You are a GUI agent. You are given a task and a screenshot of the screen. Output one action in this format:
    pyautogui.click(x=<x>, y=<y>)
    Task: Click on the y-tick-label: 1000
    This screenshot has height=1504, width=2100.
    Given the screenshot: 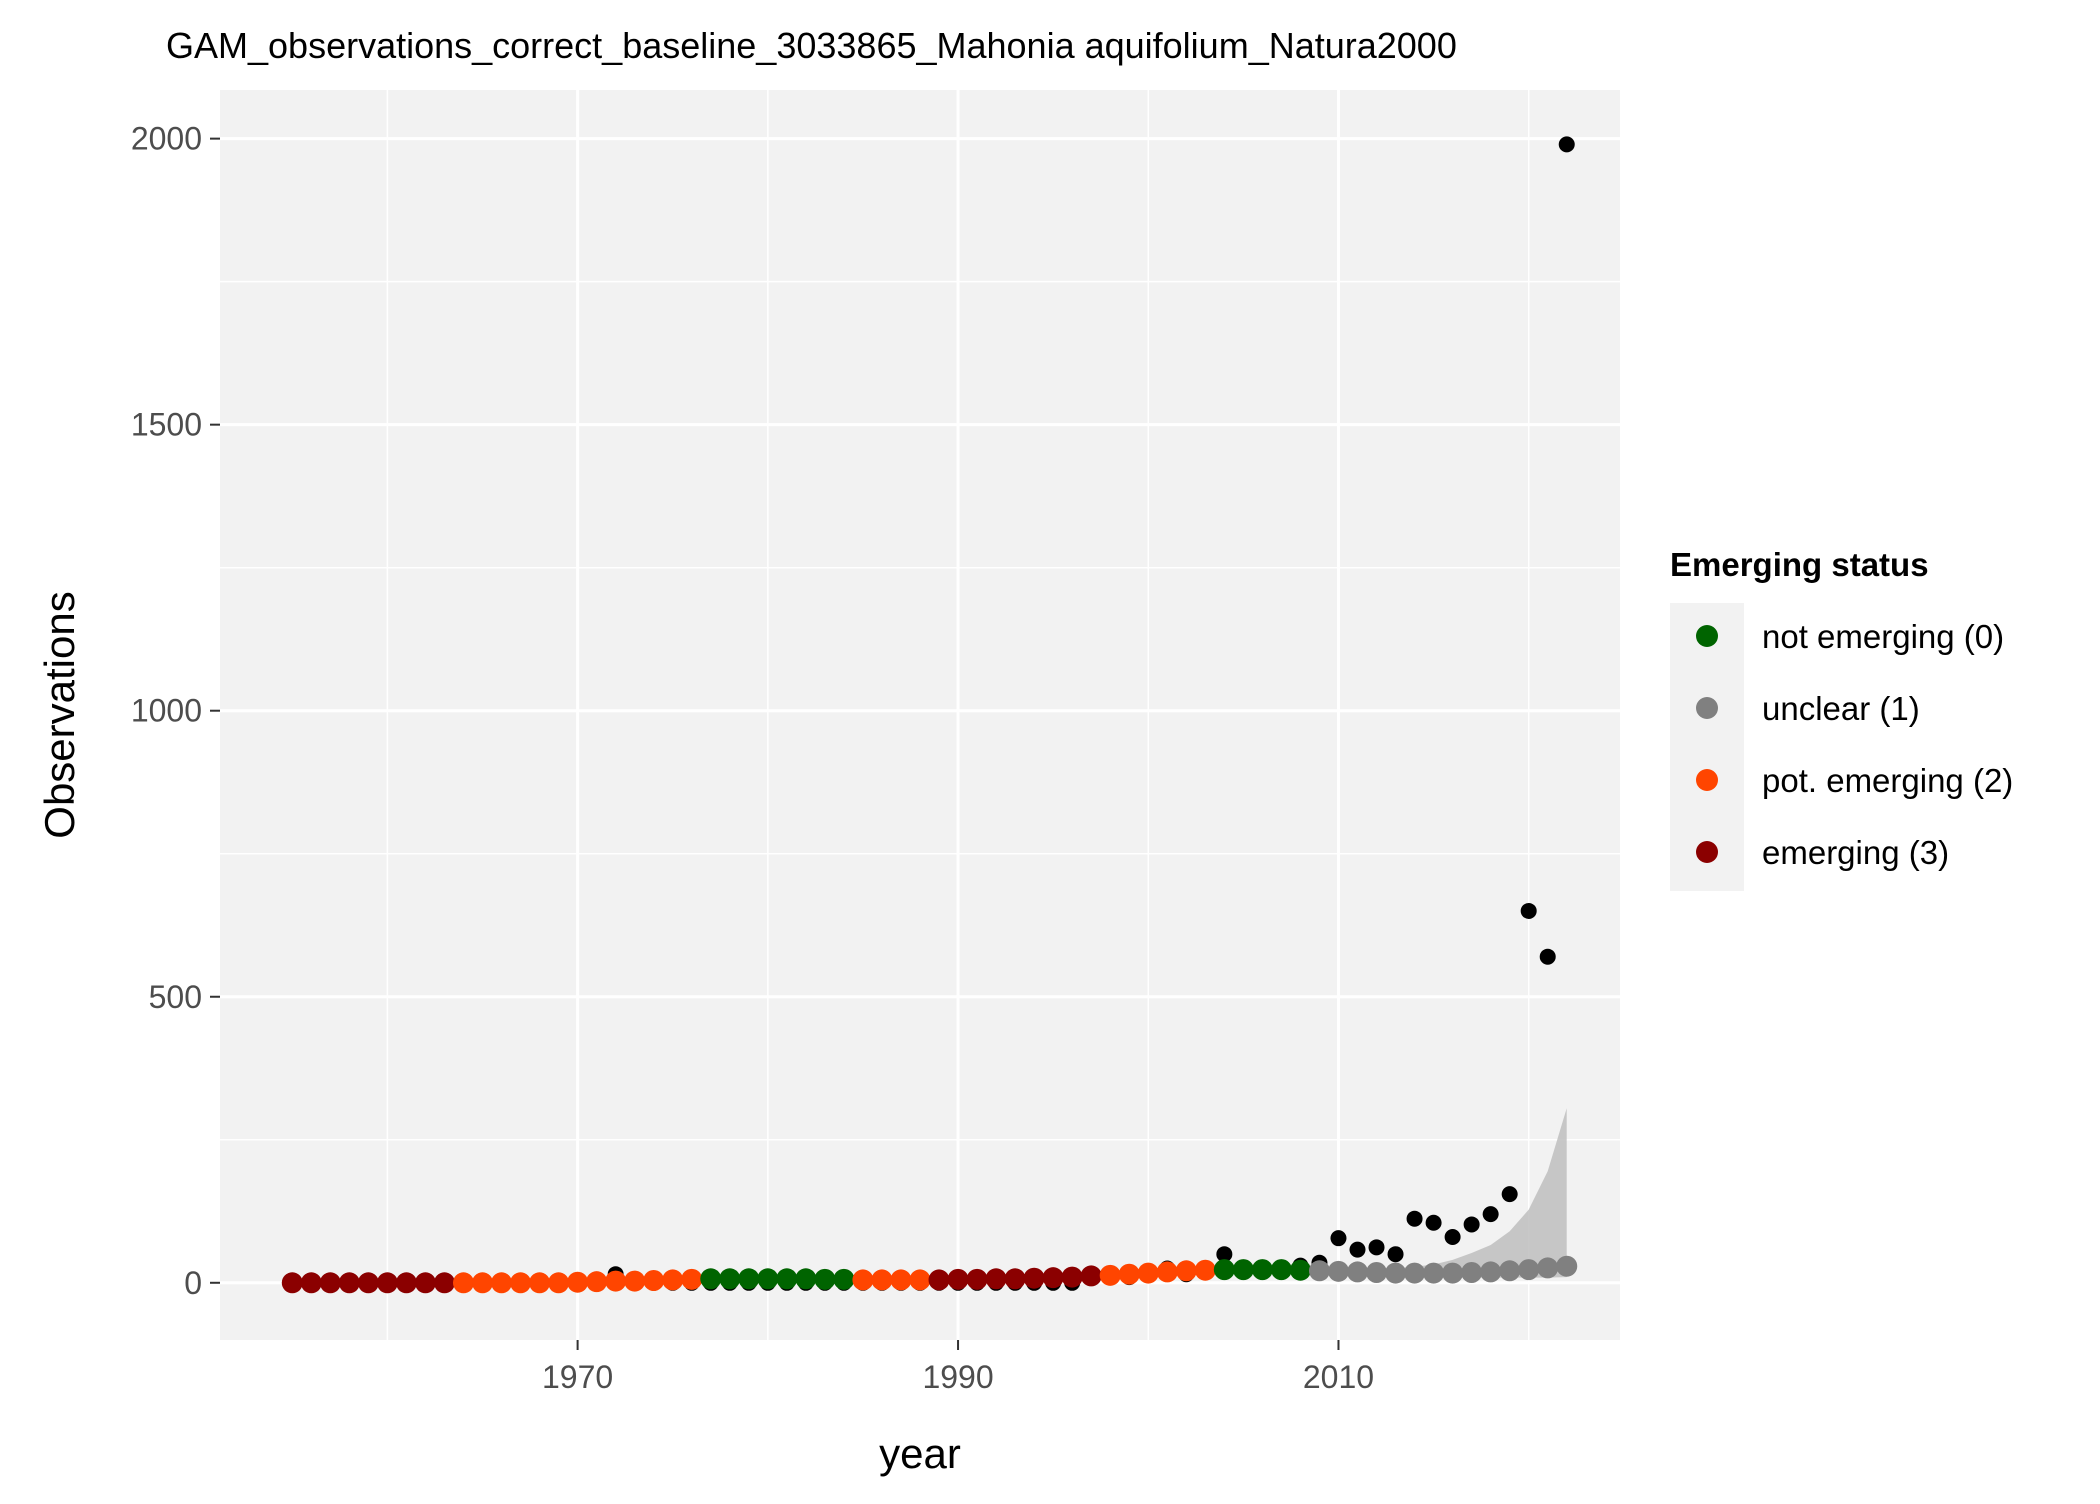 What is the action you would take?
    pyautogui.click(x=166, y=711)
    